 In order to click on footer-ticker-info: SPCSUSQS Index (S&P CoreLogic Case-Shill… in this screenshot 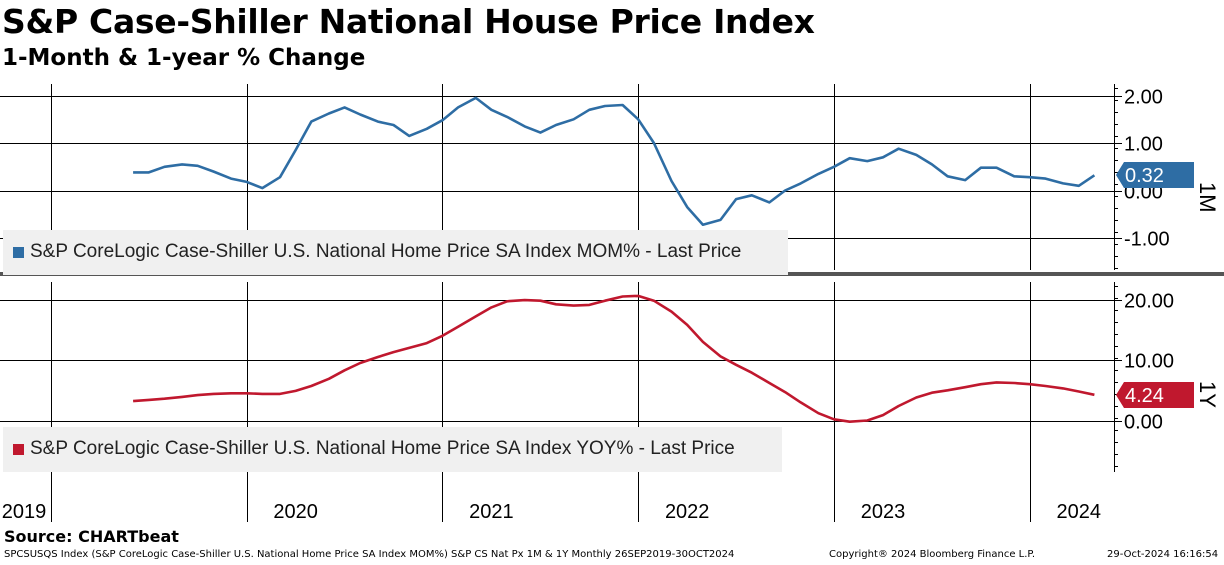, I will do `click(369, 554)`.